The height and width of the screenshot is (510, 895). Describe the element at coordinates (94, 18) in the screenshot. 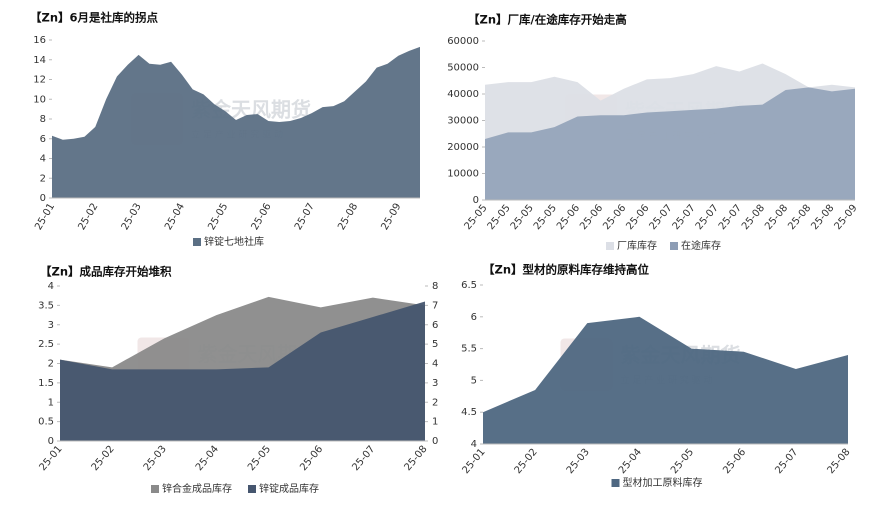

I see `chart-title: 【Zn】6月是社库的拐点` at that location.